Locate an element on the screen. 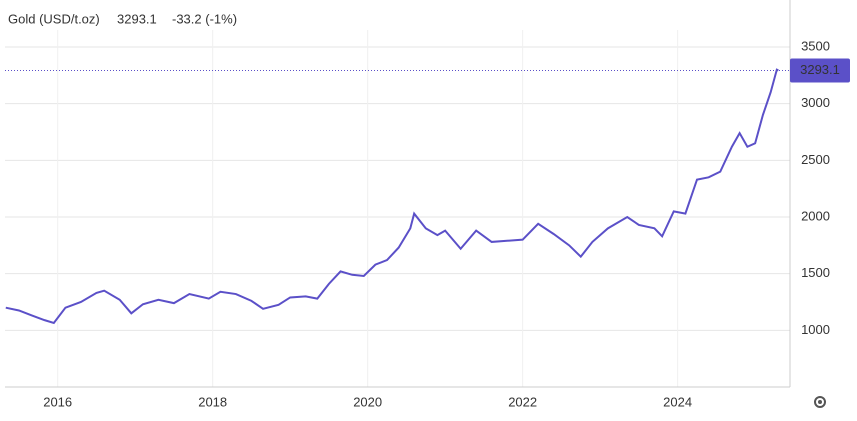 The height and width of the screenshot is (421, 857). x-tick-label: 2022 is located at coordinates (522, 401).